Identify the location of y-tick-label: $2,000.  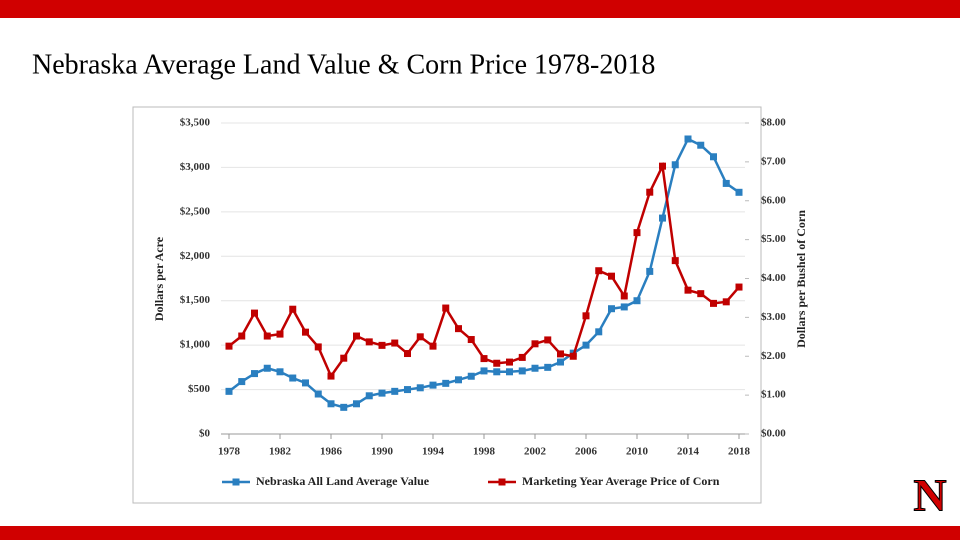
(195, 256).